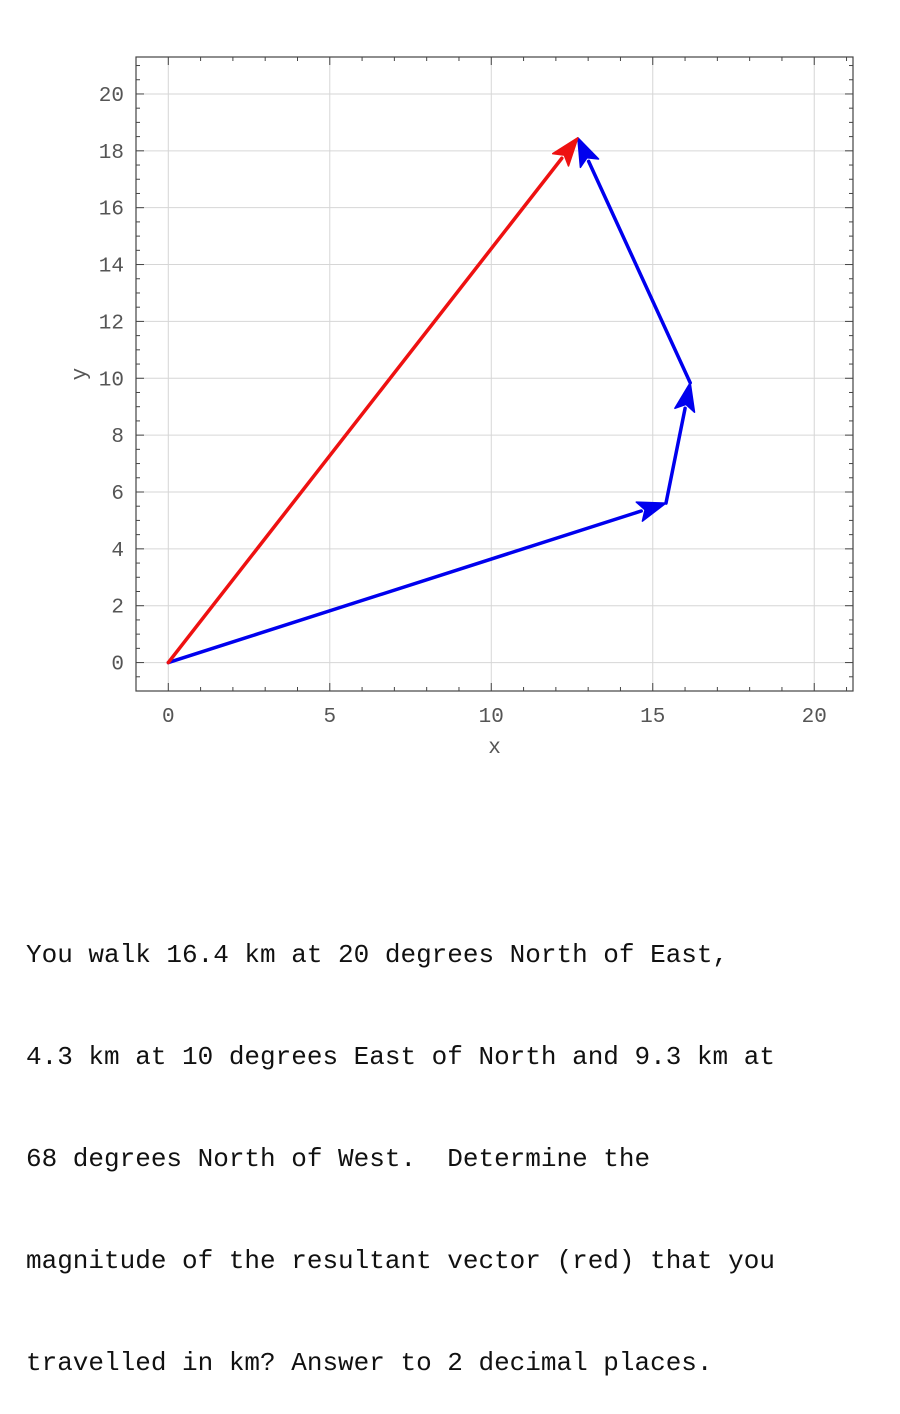 The image size is (900, 1414). What do you see at coordinates (117, 551) in the screenshot?
I see `y-tick-label: 4` at bounding box center [117, 551].